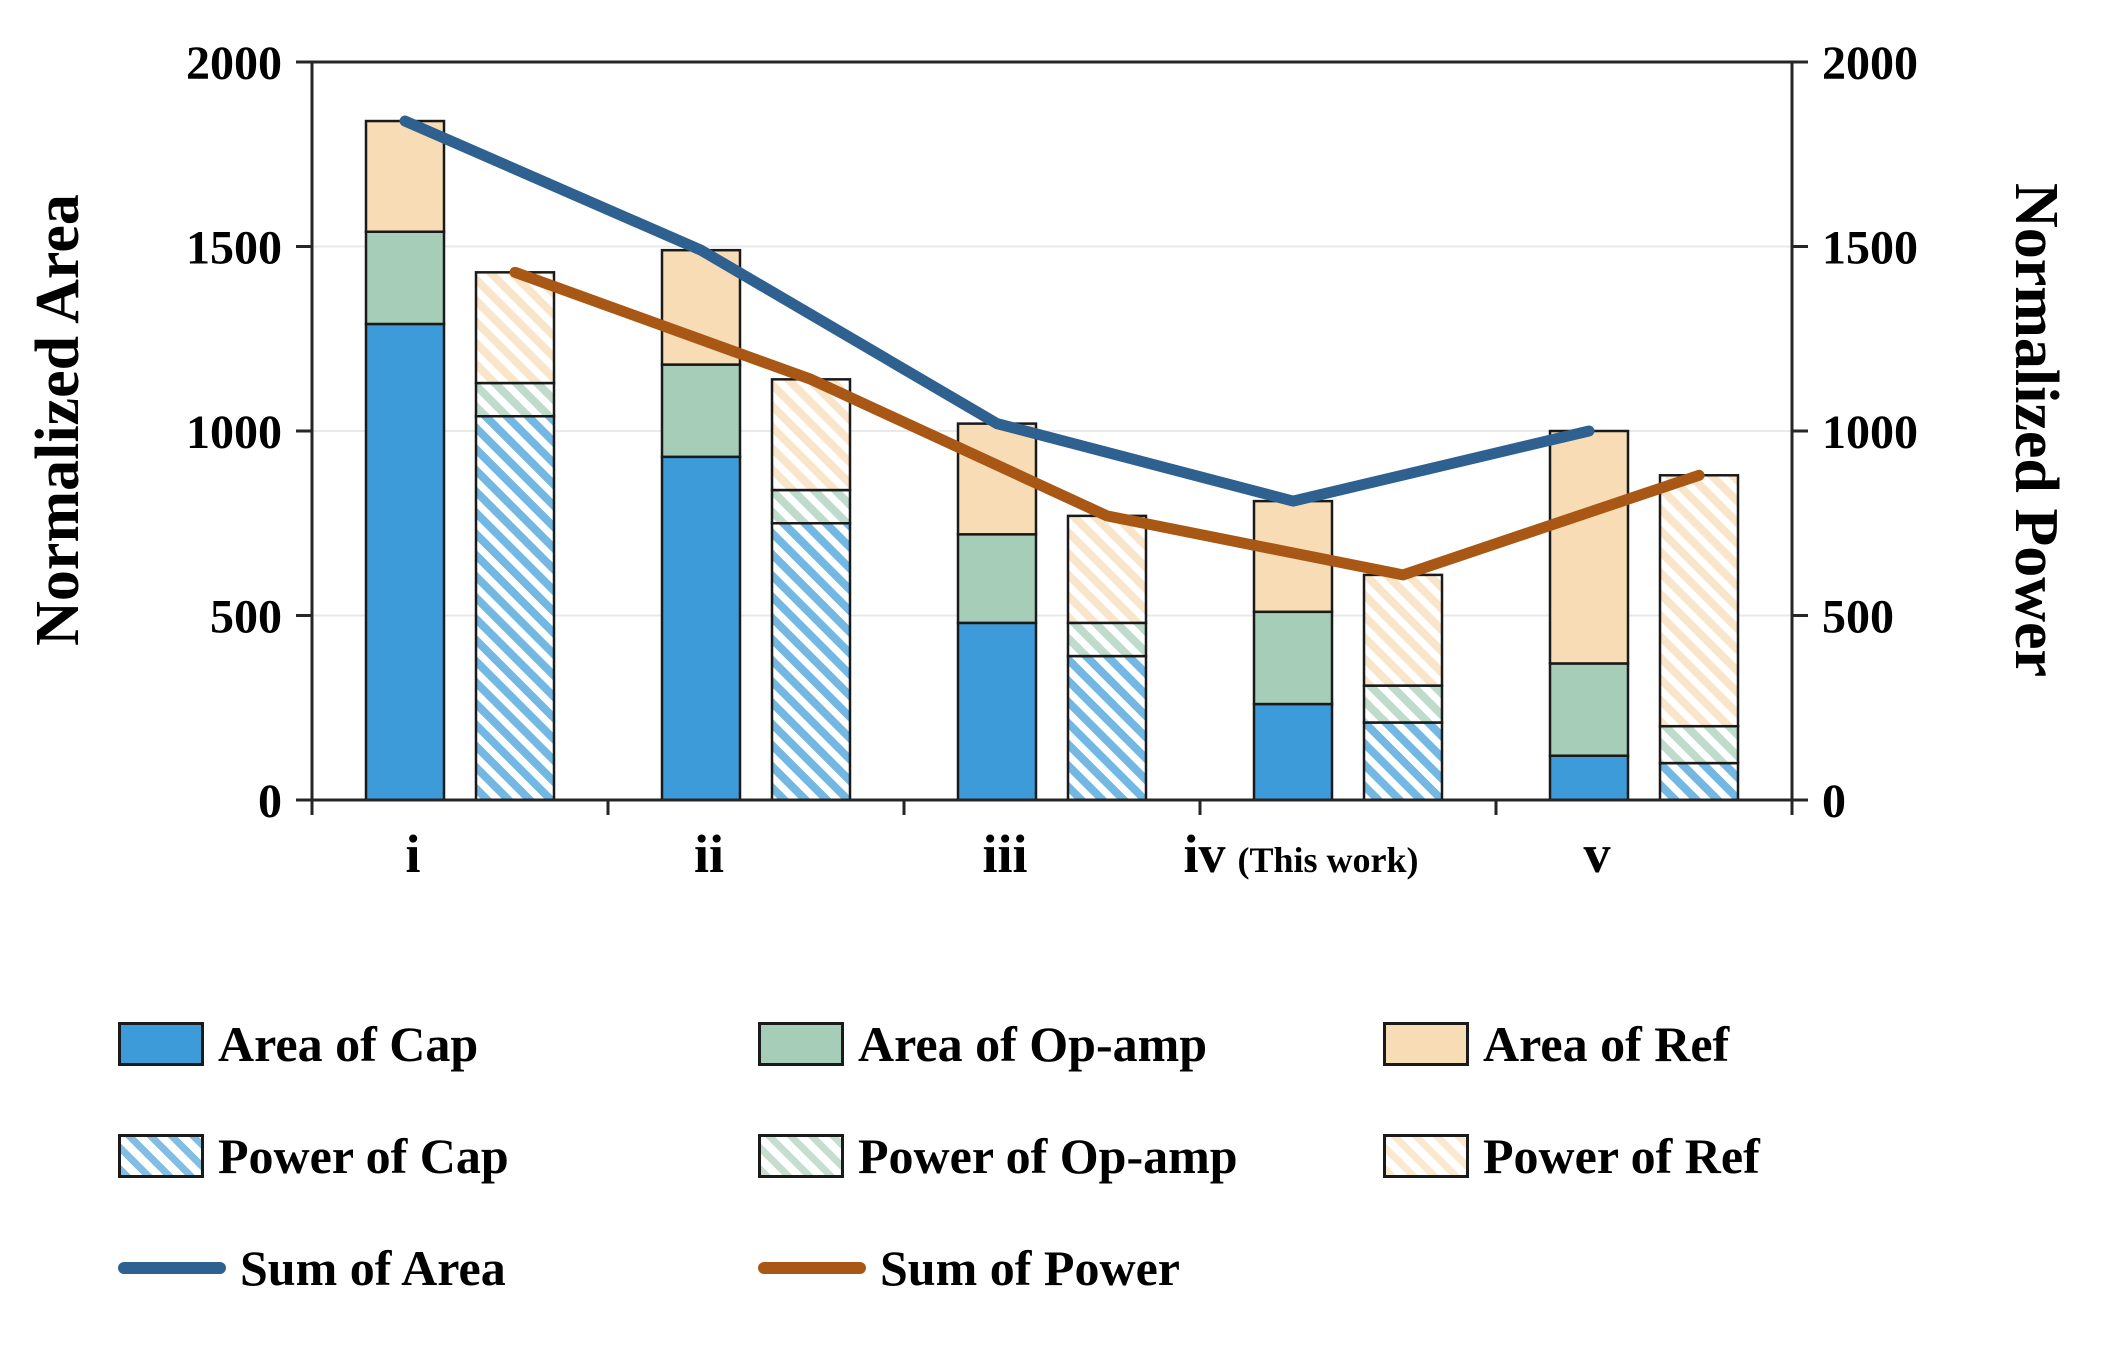 The height and width of the screenshot is (1348, 2128). I want to click on svg-text:iv(This work): iv (This work), so click(1300, 854).